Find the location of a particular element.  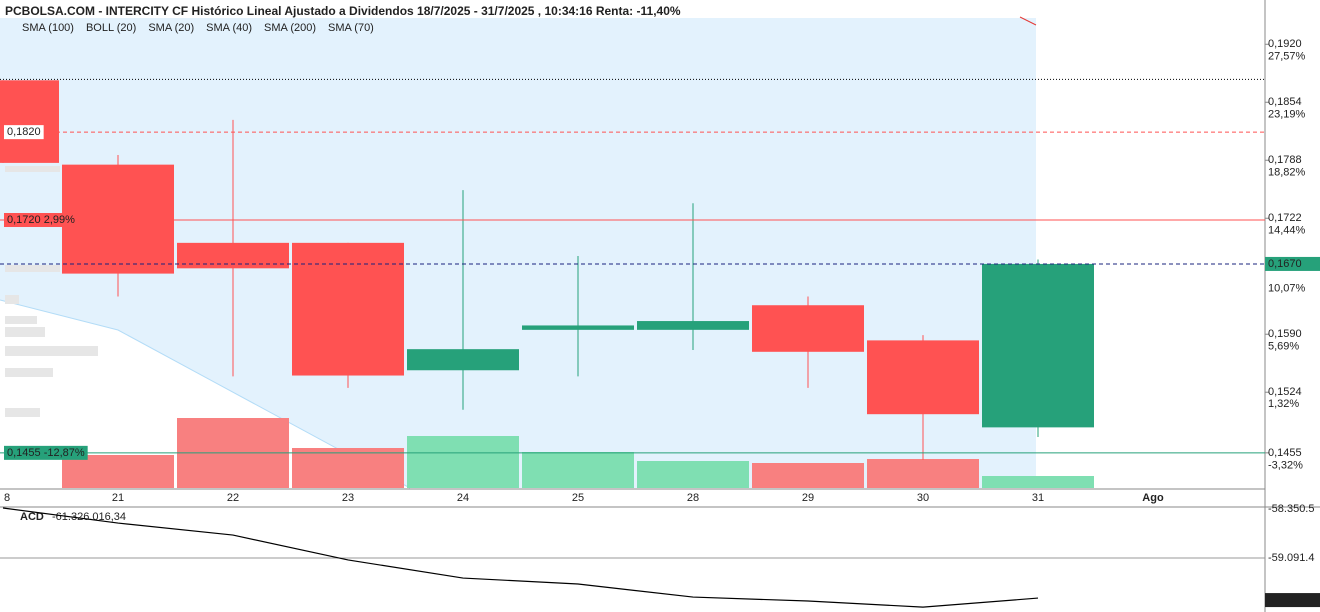

last-value-label: -61.326. is located at coordinates (1288, 600).